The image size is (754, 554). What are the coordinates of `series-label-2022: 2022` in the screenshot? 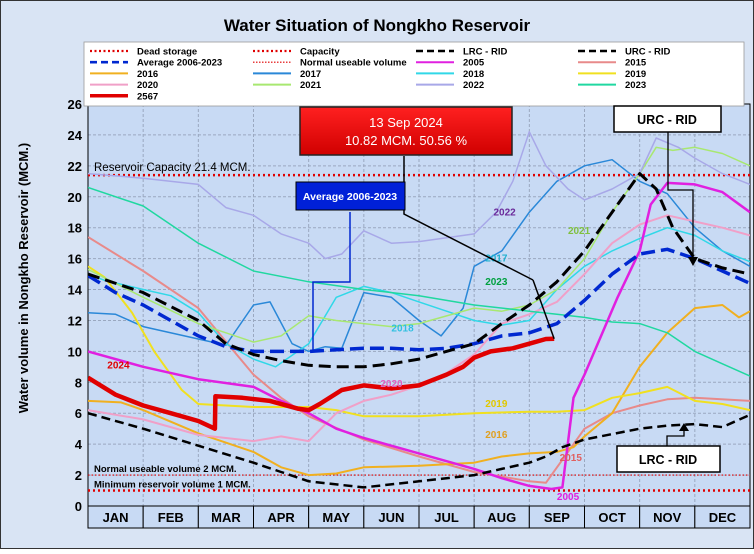 It's located at (504, 212).